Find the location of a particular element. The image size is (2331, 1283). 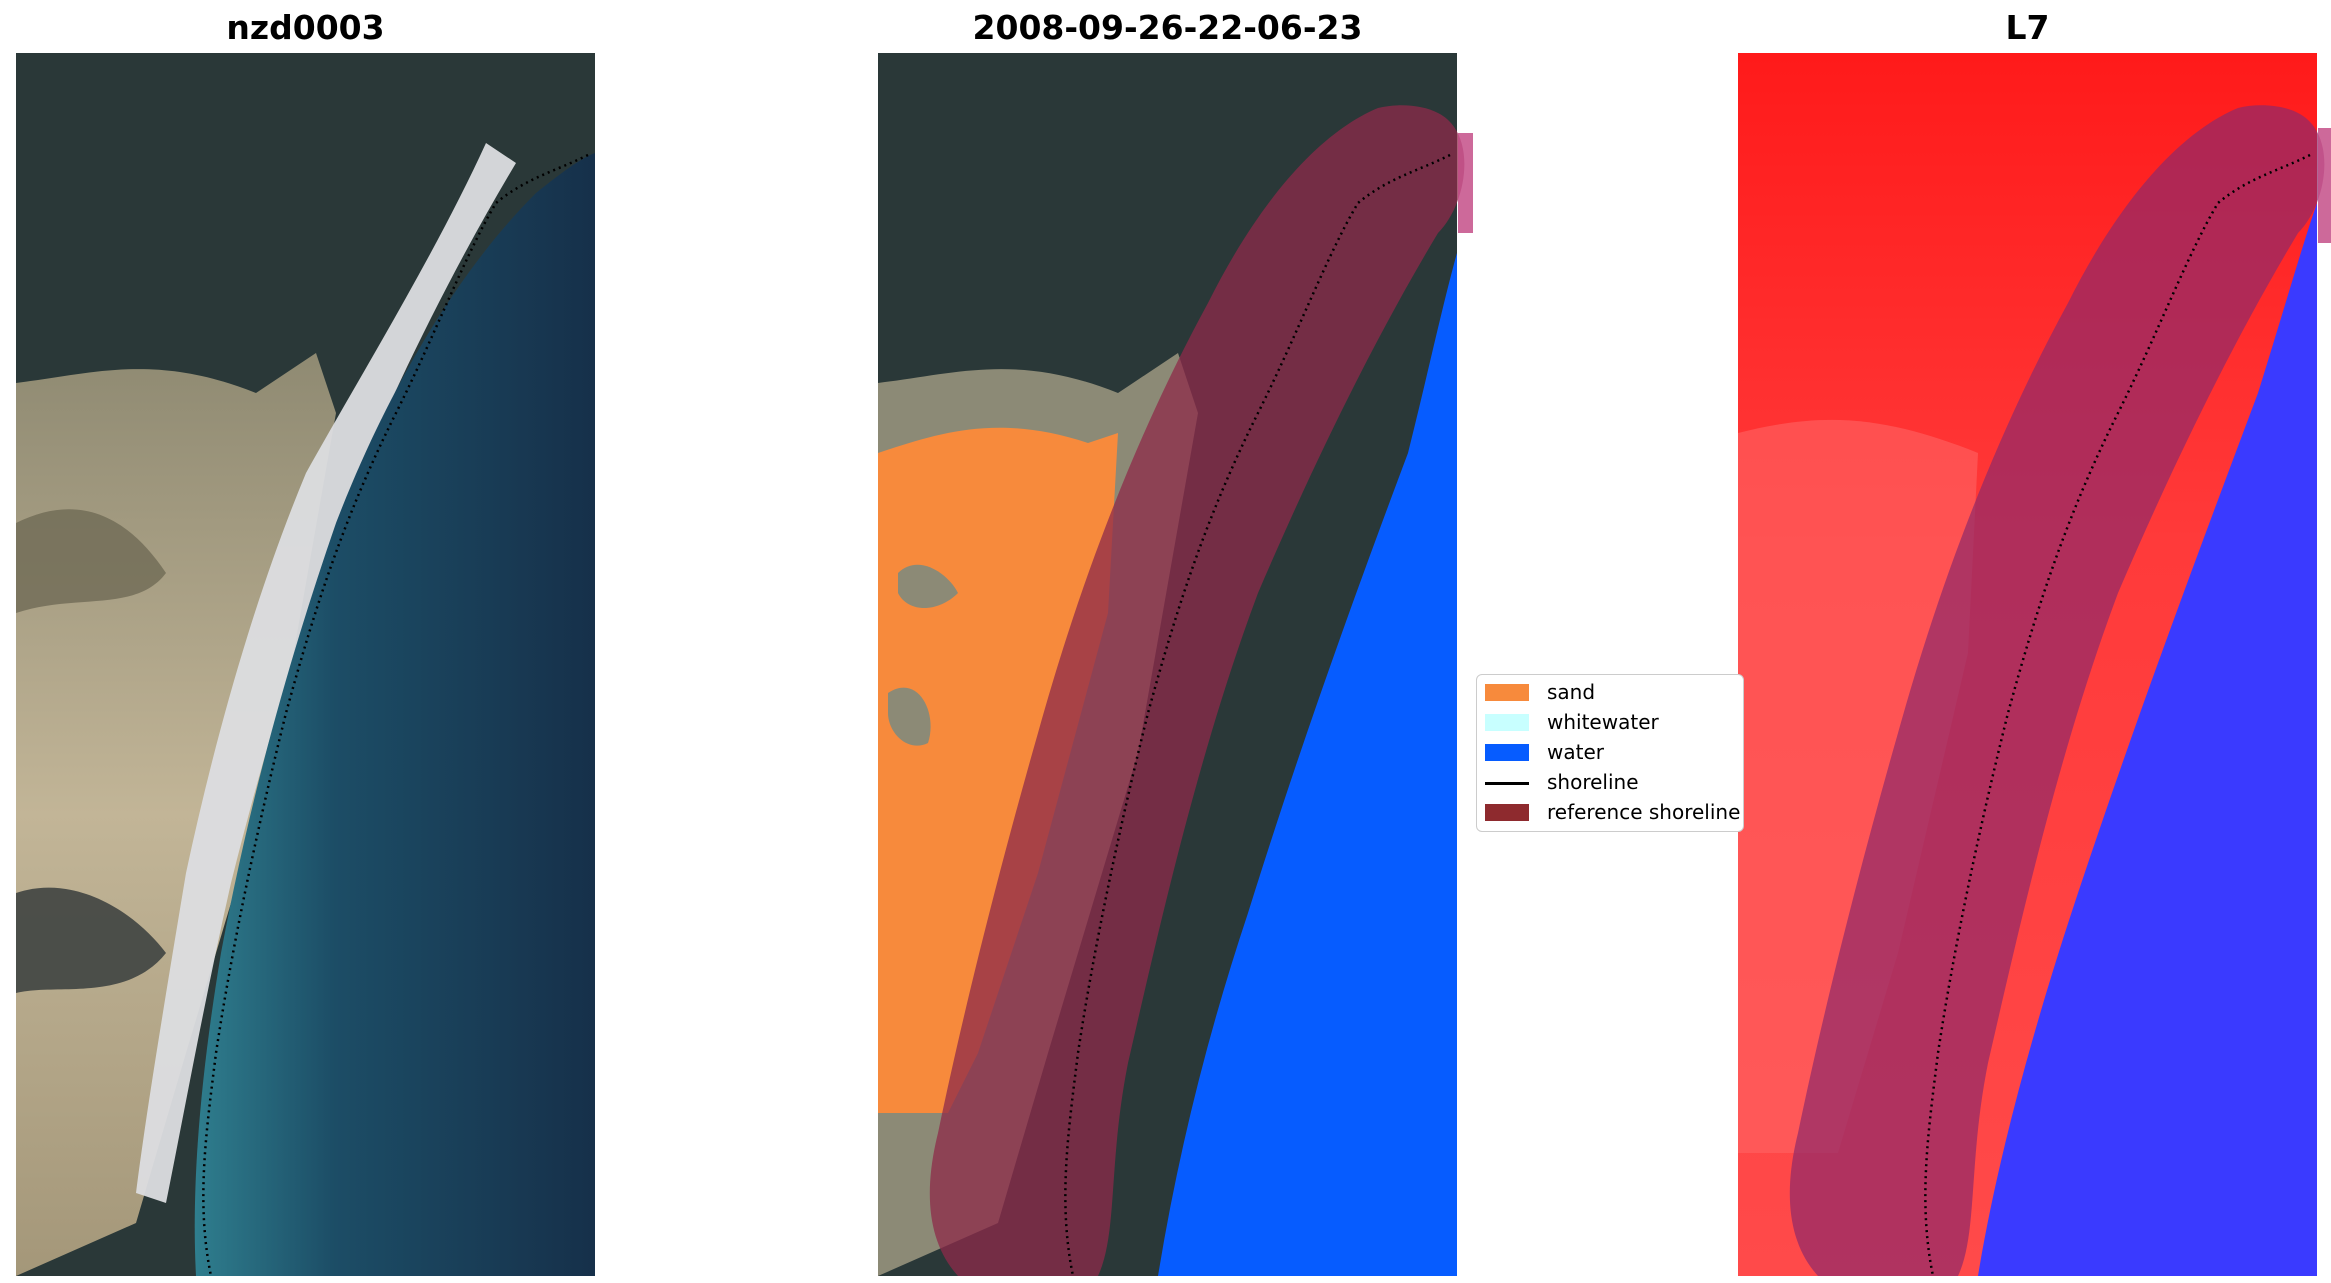

legend-item-whitewater: whitewater is located at coordinates (1610, 722).